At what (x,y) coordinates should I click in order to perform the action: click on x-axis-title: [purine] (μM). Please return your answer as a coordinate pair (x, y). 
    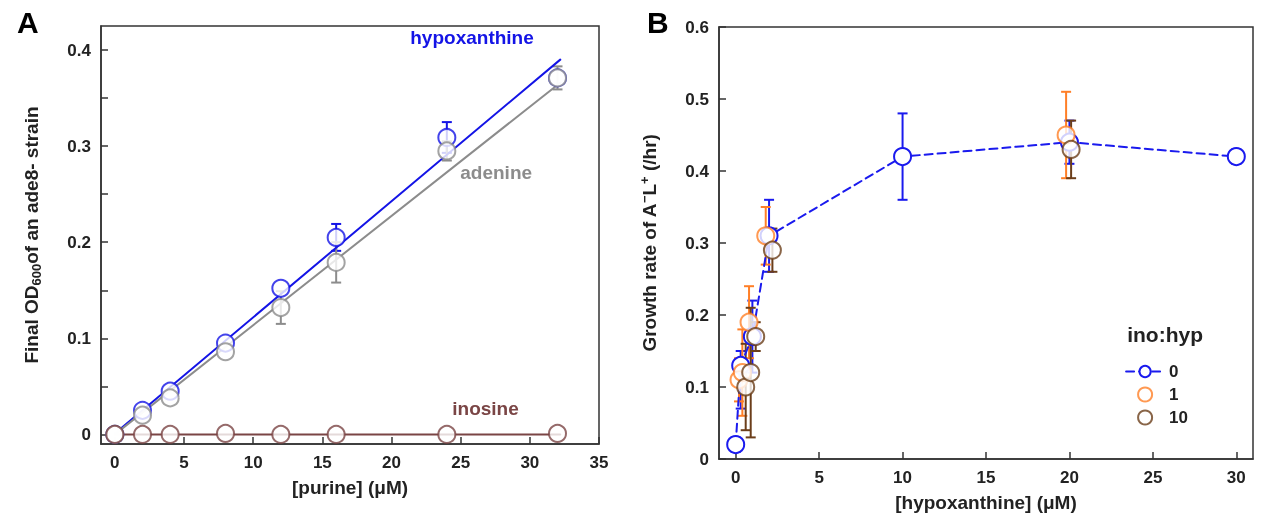
    Looking at the image, I should click on (350, 487).